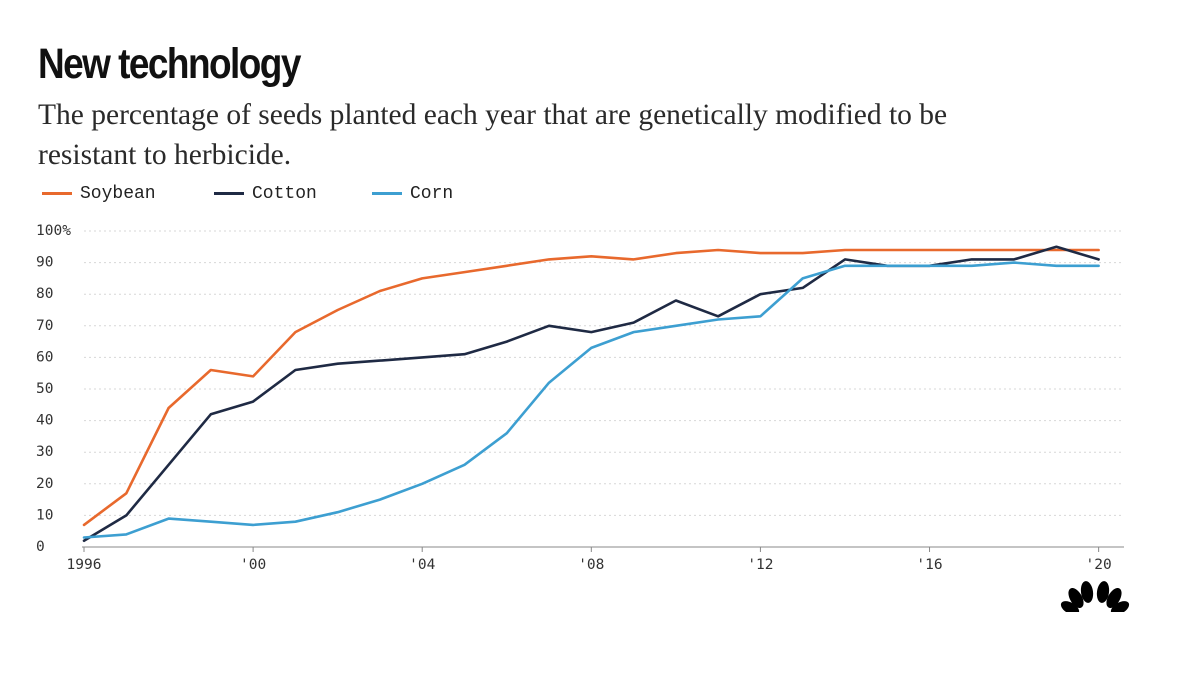 This screenshot has width=1200, height=675. I want to click on y-tick-label-50: 50, so click(44, 389).